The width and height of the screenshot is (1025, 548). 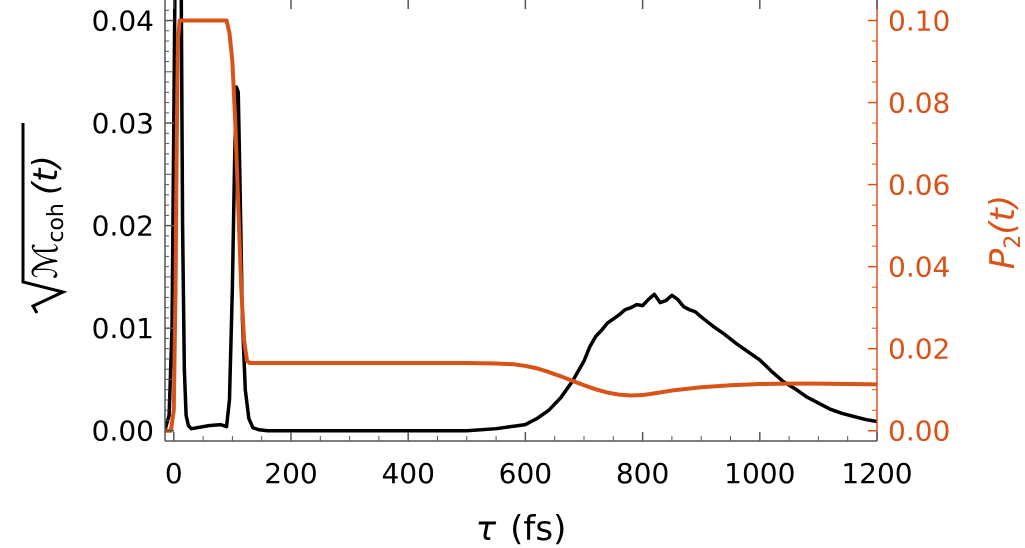 What do you see at coordinates (919, 21) in the screenshot?
I see `right-y-tick-label: 0.10` at bounding box center [919, 21].